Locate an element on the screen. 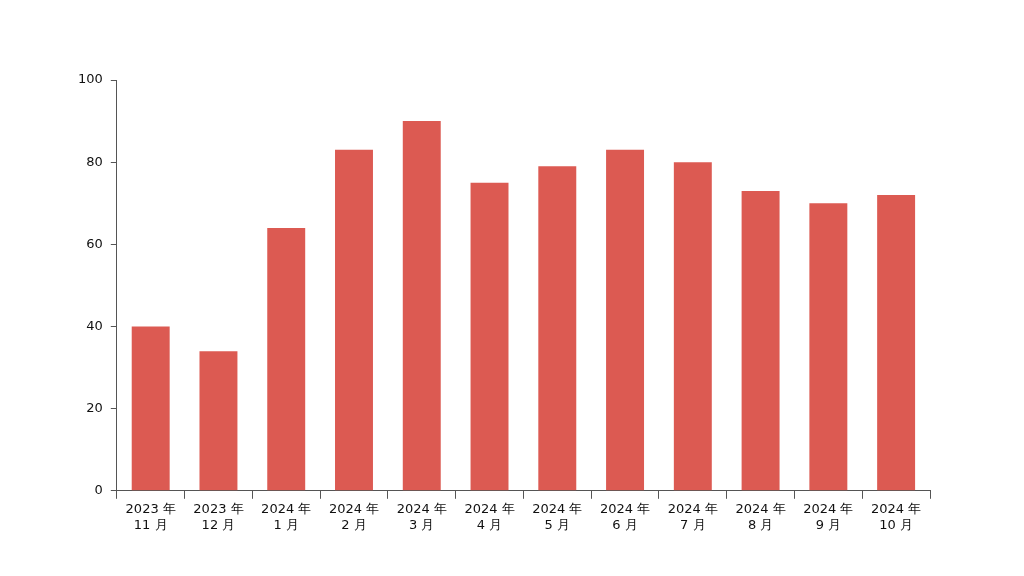 This screenshot has height=576, width=1024. x-tick-label: 2024 年 3 月 is located at coordinates (421, 516).